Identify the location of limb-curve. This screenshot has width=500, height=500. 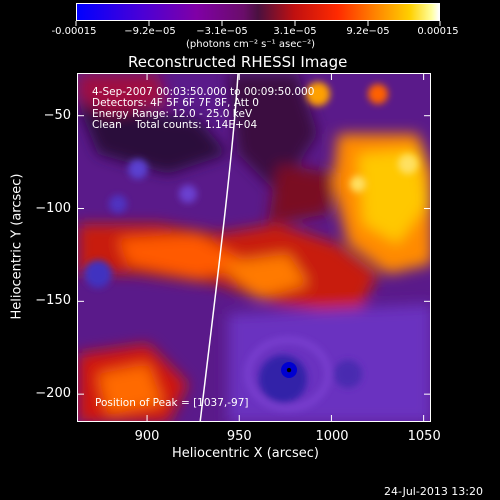
(219, 247).